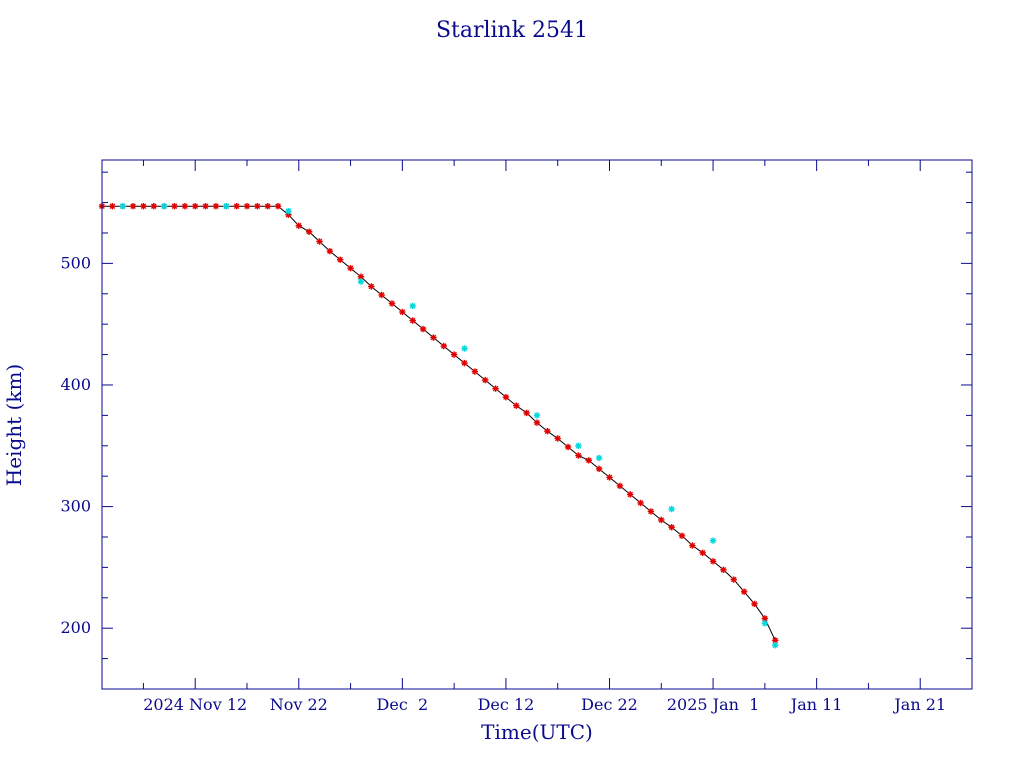 Image resolution: width=1024 pixels, height=768 pixels. Describe the element at coordinates (537, 732) in the screenshot. I see `x-axis-label: Time(UTC)` at that location.